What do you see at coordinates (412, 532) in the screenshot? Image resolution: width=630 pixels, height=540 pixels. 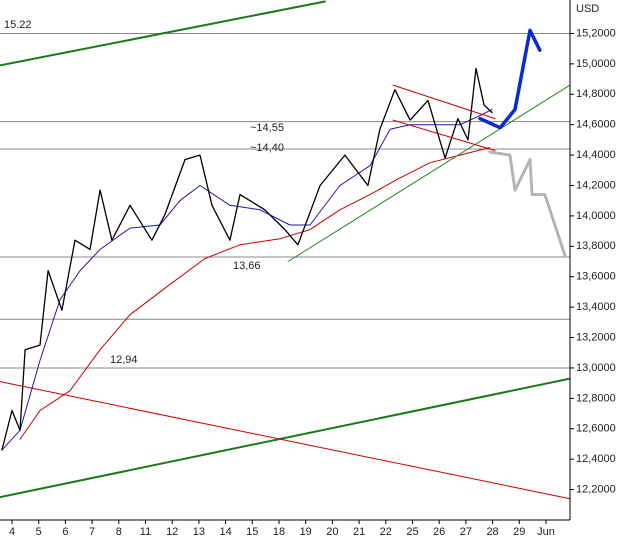 I see `x-tick-label: 25` at bounding box center [412, 532].